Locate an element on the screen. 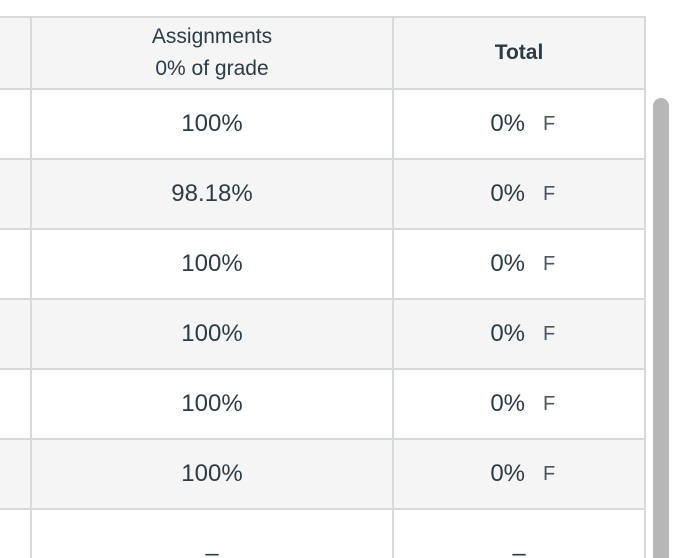 The width and height of the screenshot is (676, 558). assignments-header-title: Assignments is located at coordinates (212, 37).